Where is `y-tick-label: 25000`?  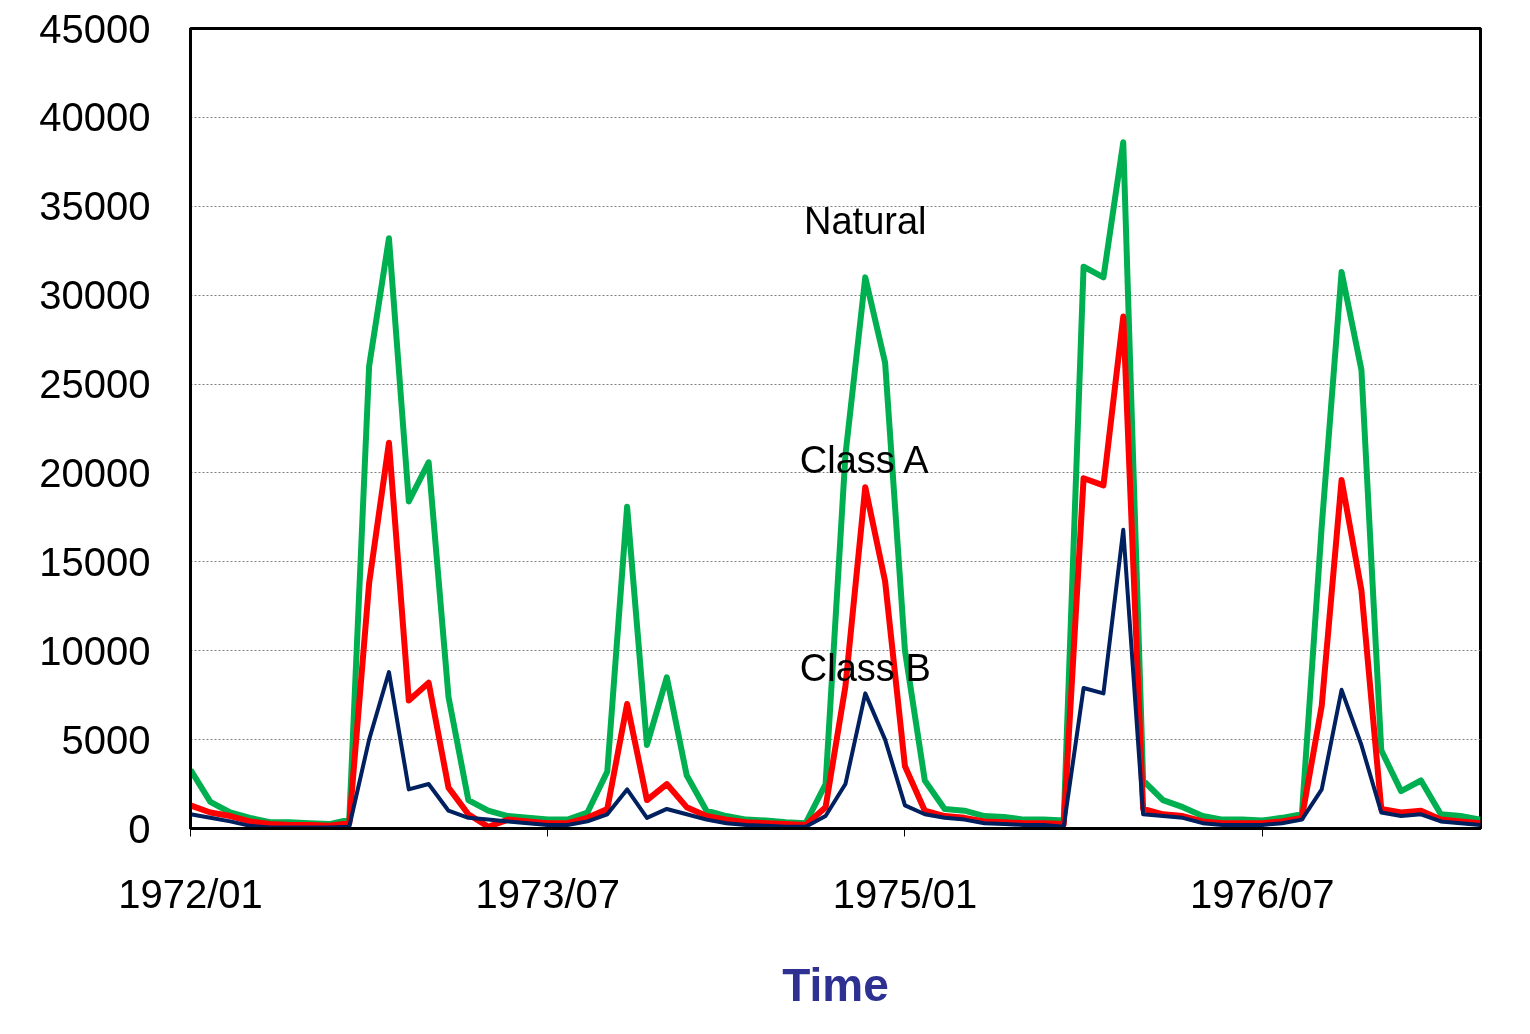
y-tick-label: 25000 is located at coordinates (95, 384).